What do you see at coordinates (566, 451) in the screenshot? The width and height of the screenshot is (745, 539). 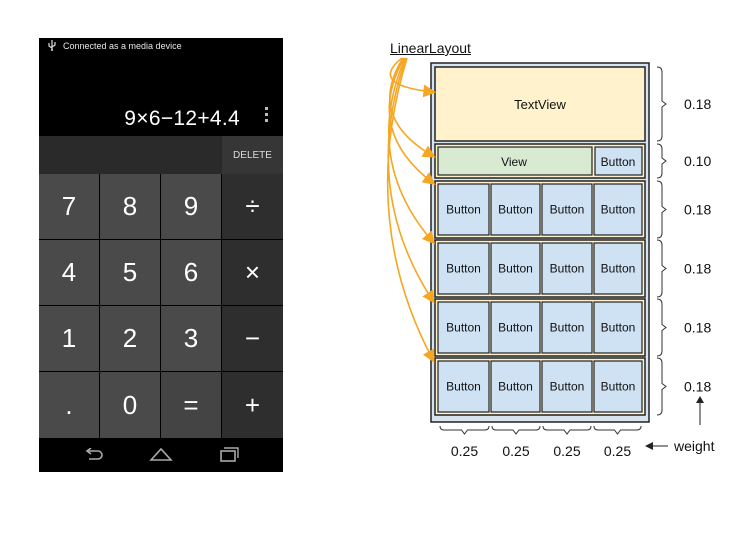 I see `column-weight-label-3: 0.25` at bounding box center [566, 451].